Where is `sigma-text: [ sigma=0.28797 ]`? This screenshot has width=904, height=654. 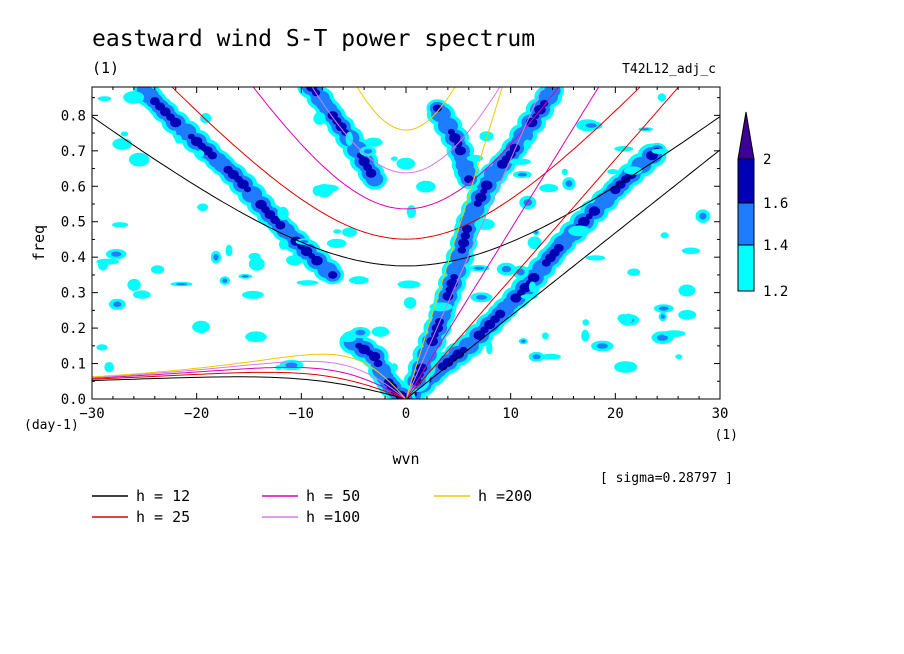
sigma-text: [ sigma=0.28797 ] is located at coordinates (666, 478).